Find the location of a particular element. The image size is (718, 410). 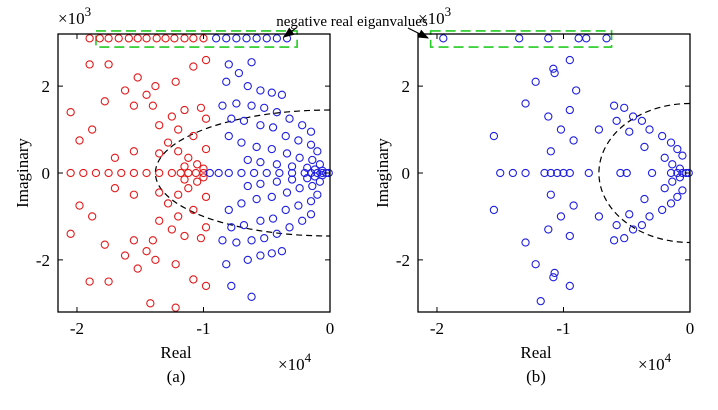

y-tick-label: 2 is located at coordinates (406, 86).